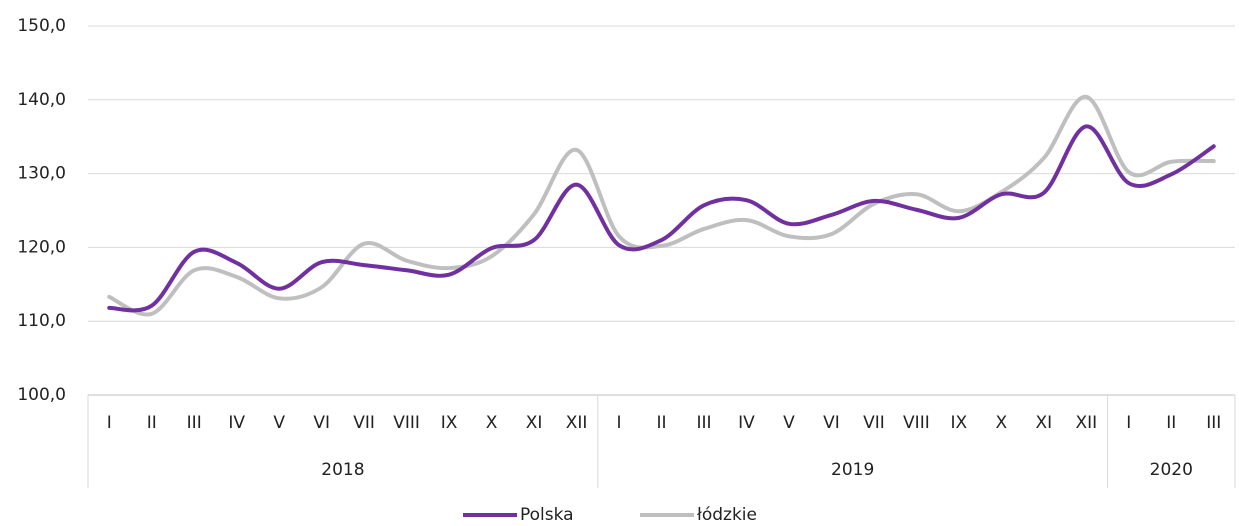 The image size is (1239, 526). I want to click on group-label: 2018, so click(342, 470).